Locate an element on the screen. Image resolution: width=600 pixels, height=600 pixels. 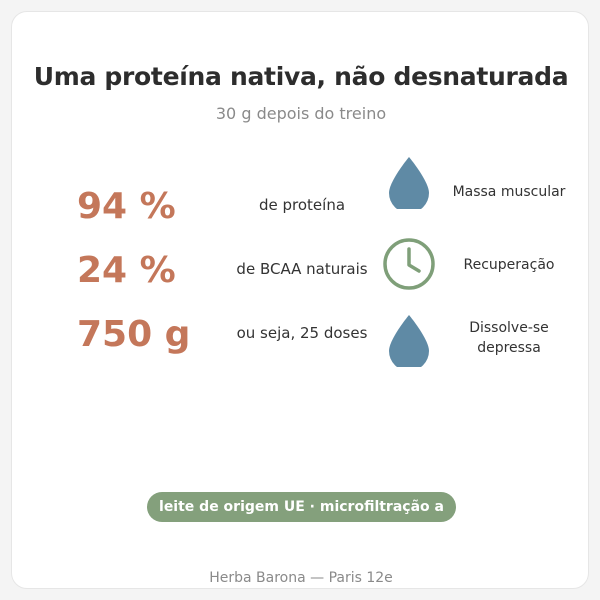
stat-value-bcaa: 24 % is located at coordinates (126, 270).